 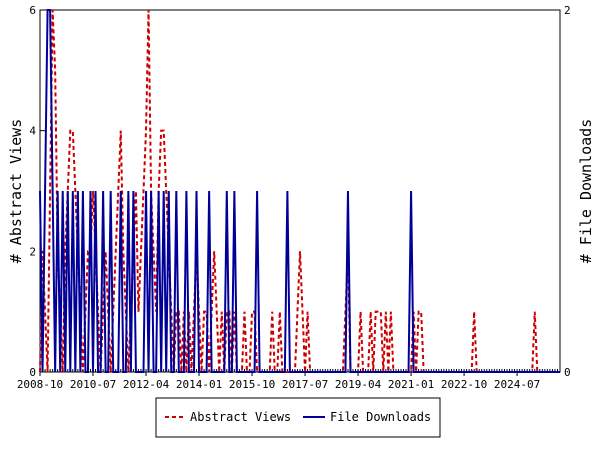 What do you see at coordinates (32, 251) in the screenshot?
I see `y-left-tick-label: 2` at bounding box center [32, 251].